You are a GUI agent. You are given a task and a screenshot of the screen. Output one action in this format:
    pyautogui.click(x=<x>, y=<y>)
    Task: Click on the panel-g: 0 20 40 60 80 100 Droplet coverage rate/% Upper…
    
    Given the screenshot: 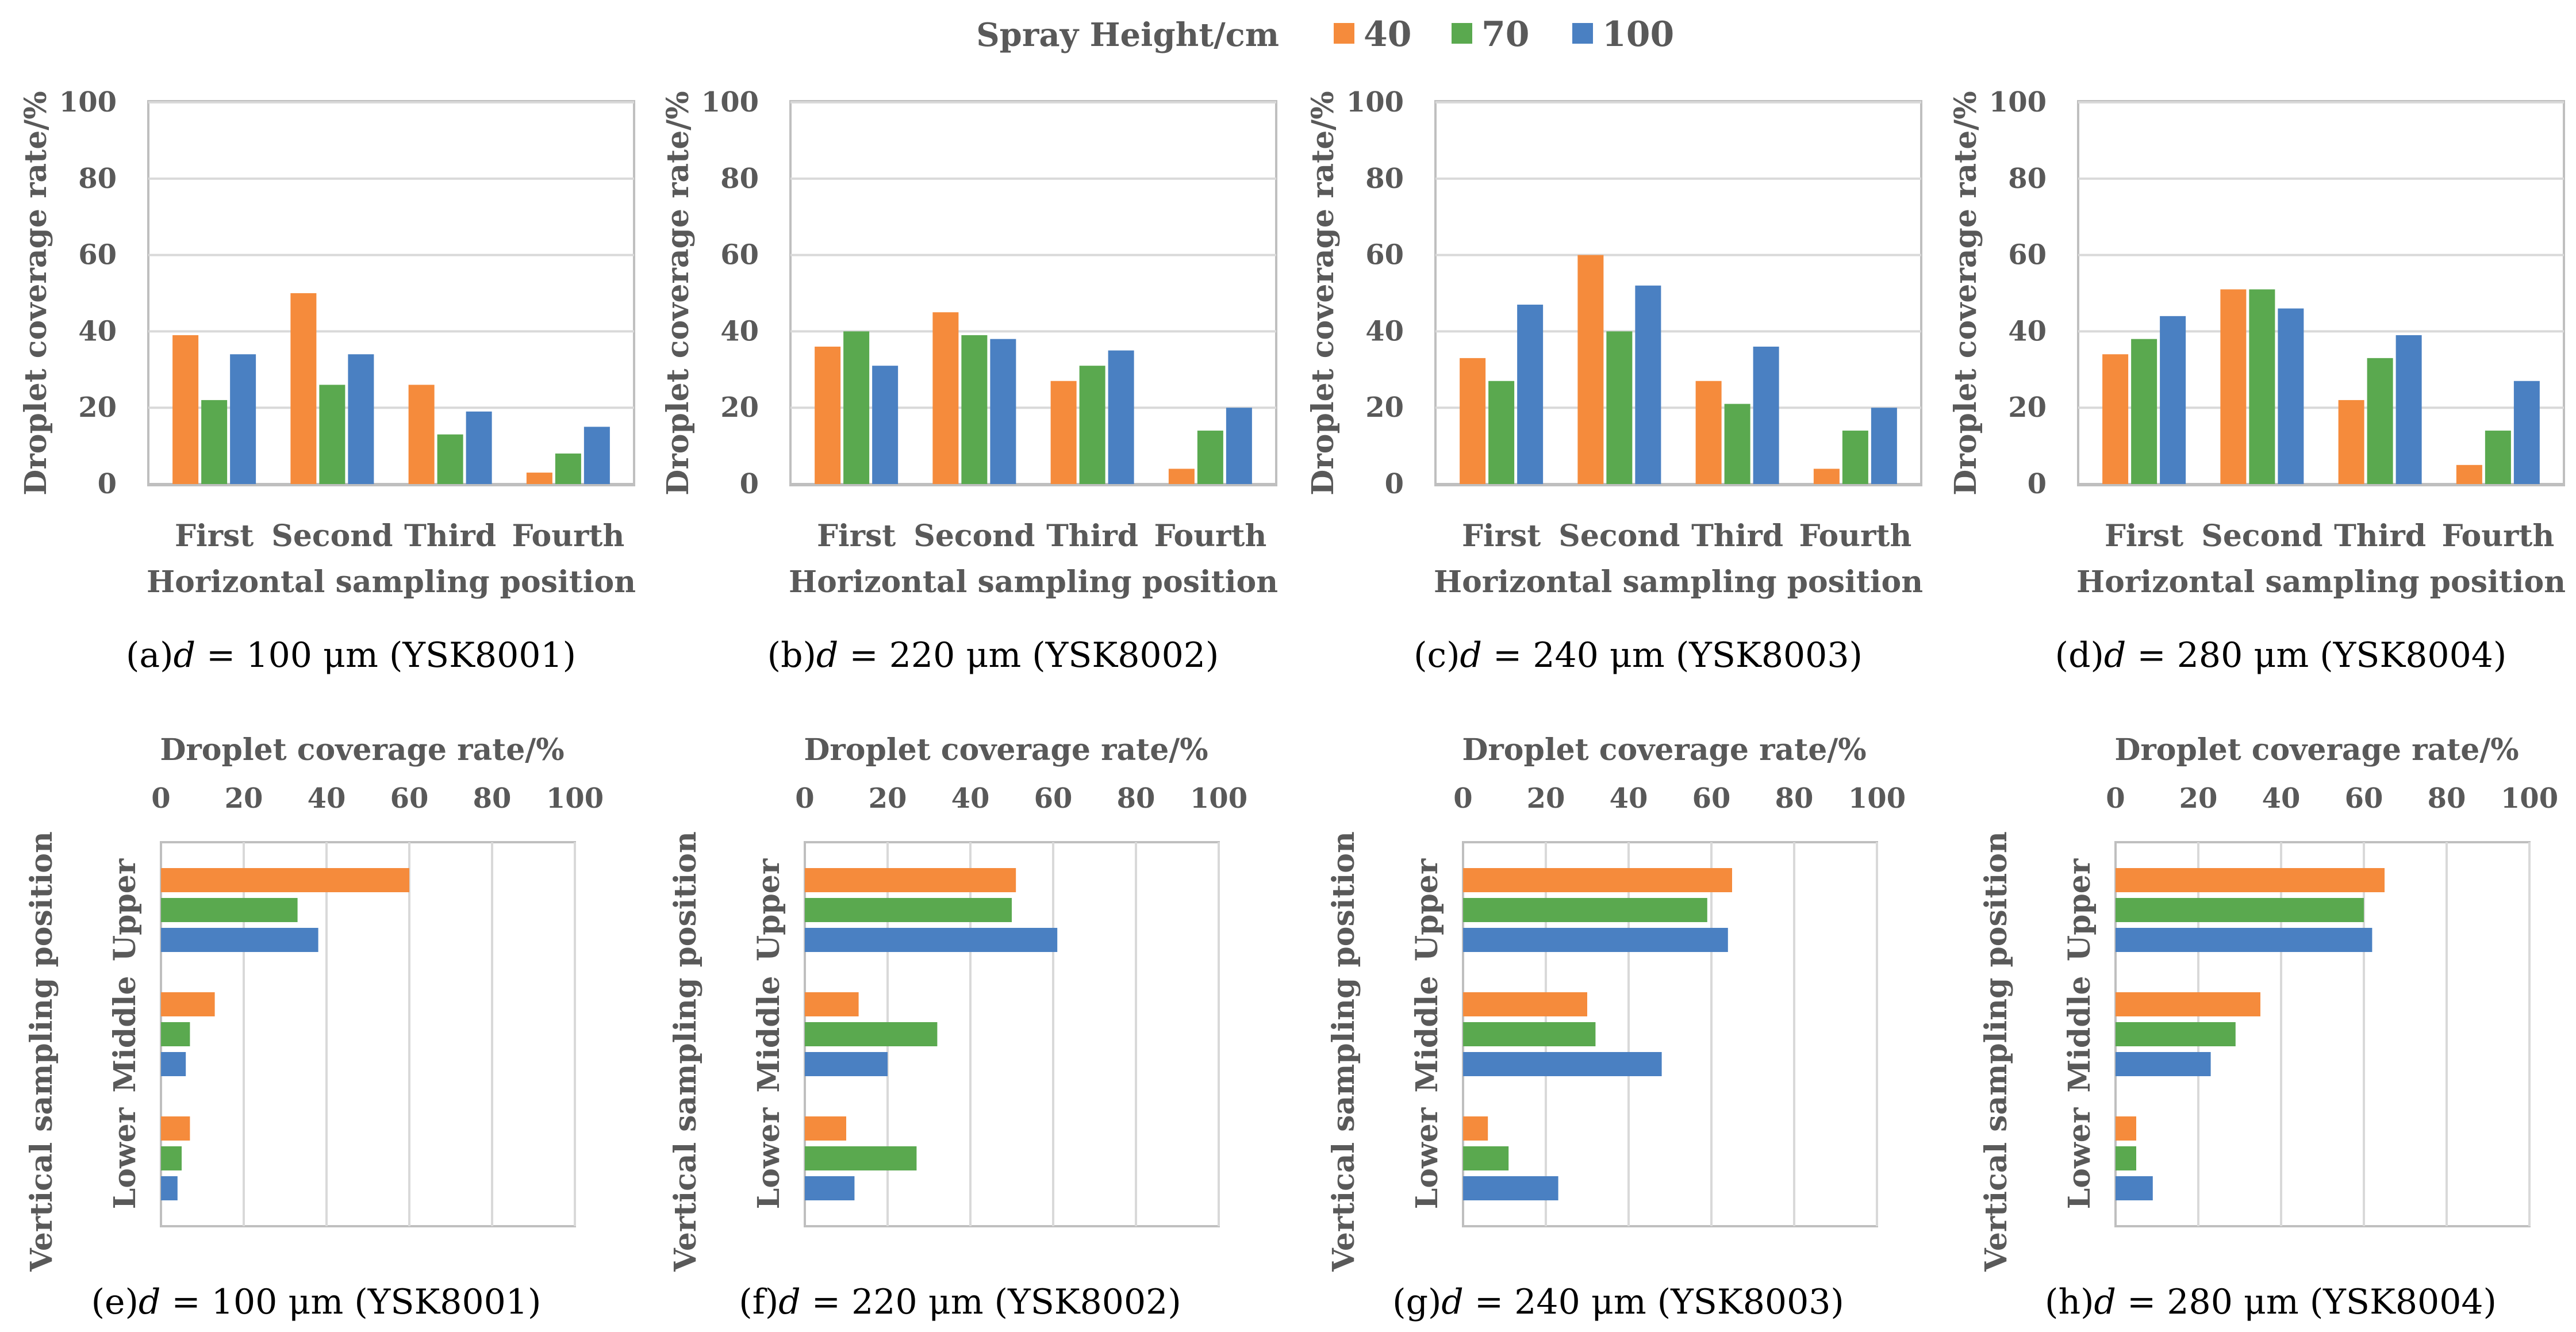 What is the action you would take?
    pyautogui.click(x=1616, y=1027)
    